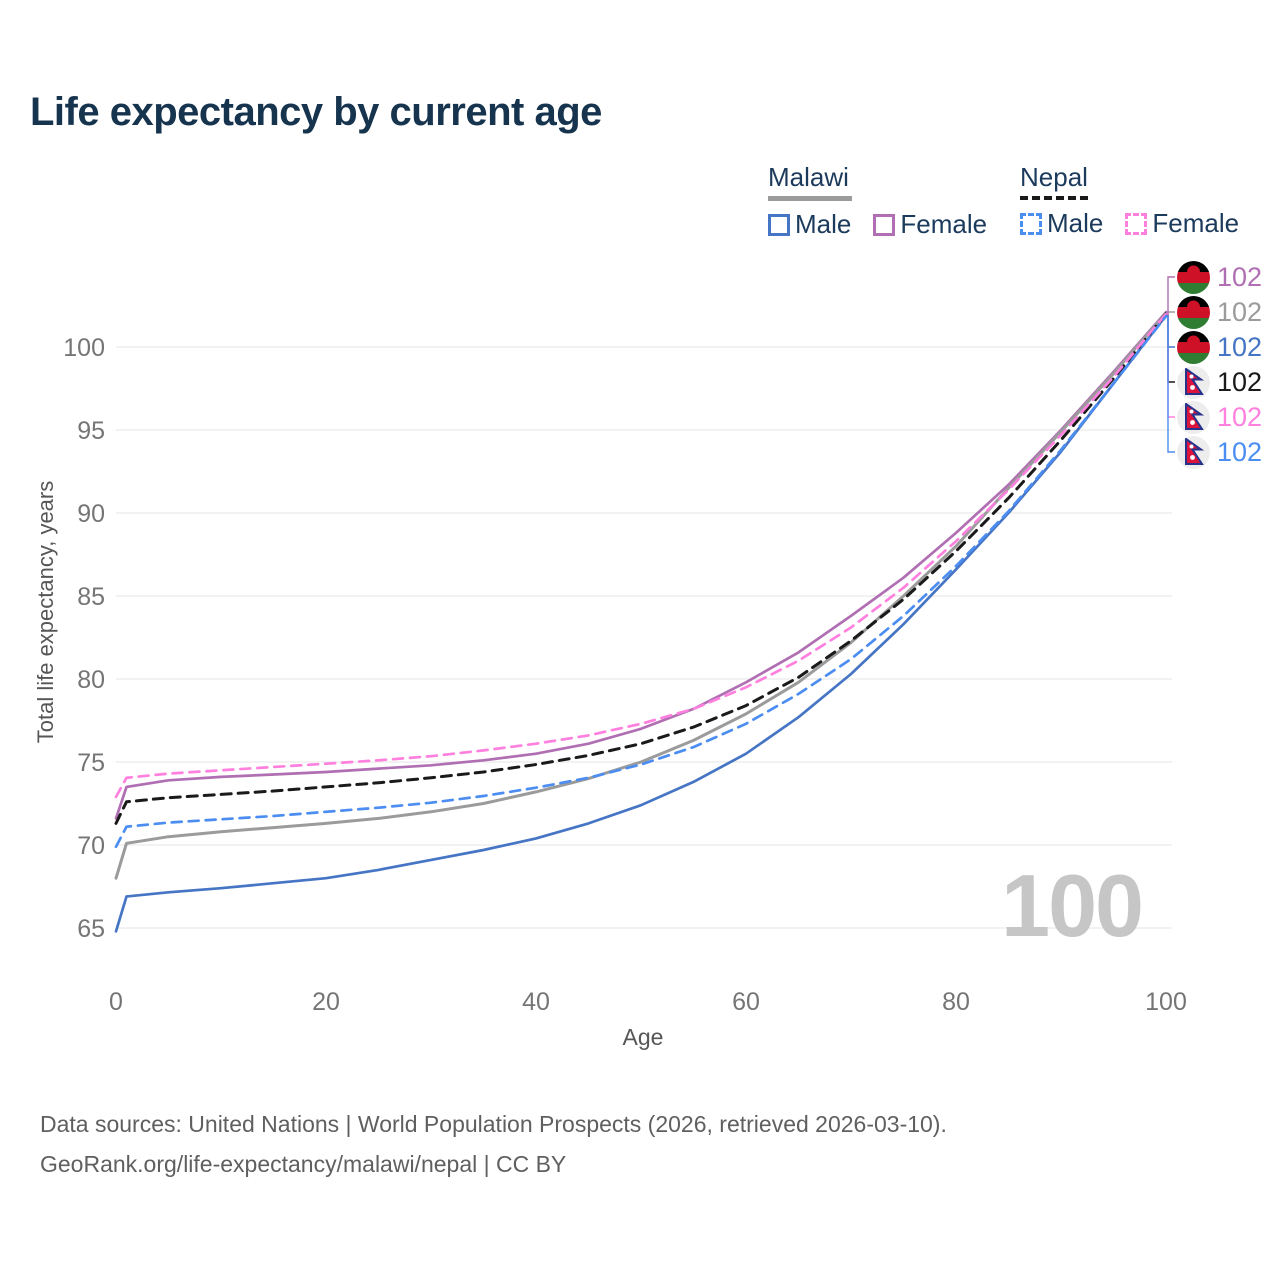  Describe the element at coordinates (316, 112) in the screenshot. I see `page-title: Life expectancy by current age` at that location.